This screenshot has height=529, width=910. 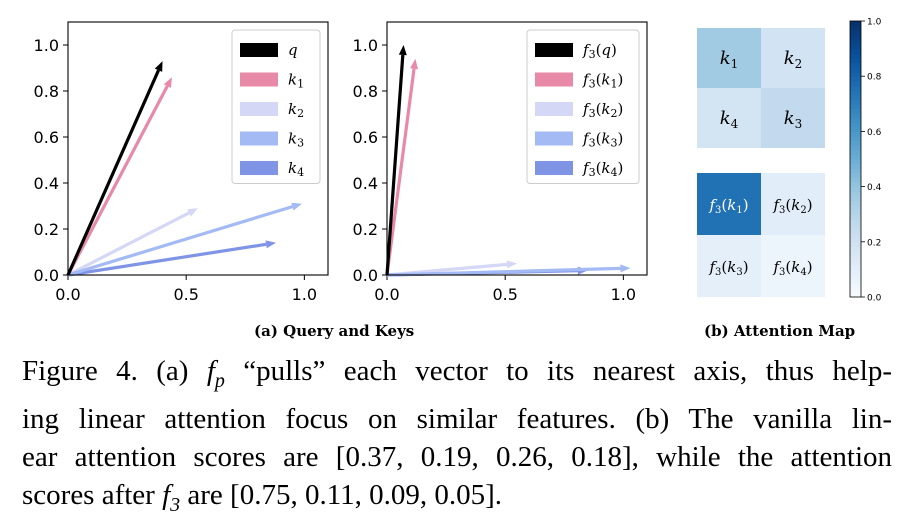 I want to click on x-tick-label: 0.5, so click(x=185, y=294).